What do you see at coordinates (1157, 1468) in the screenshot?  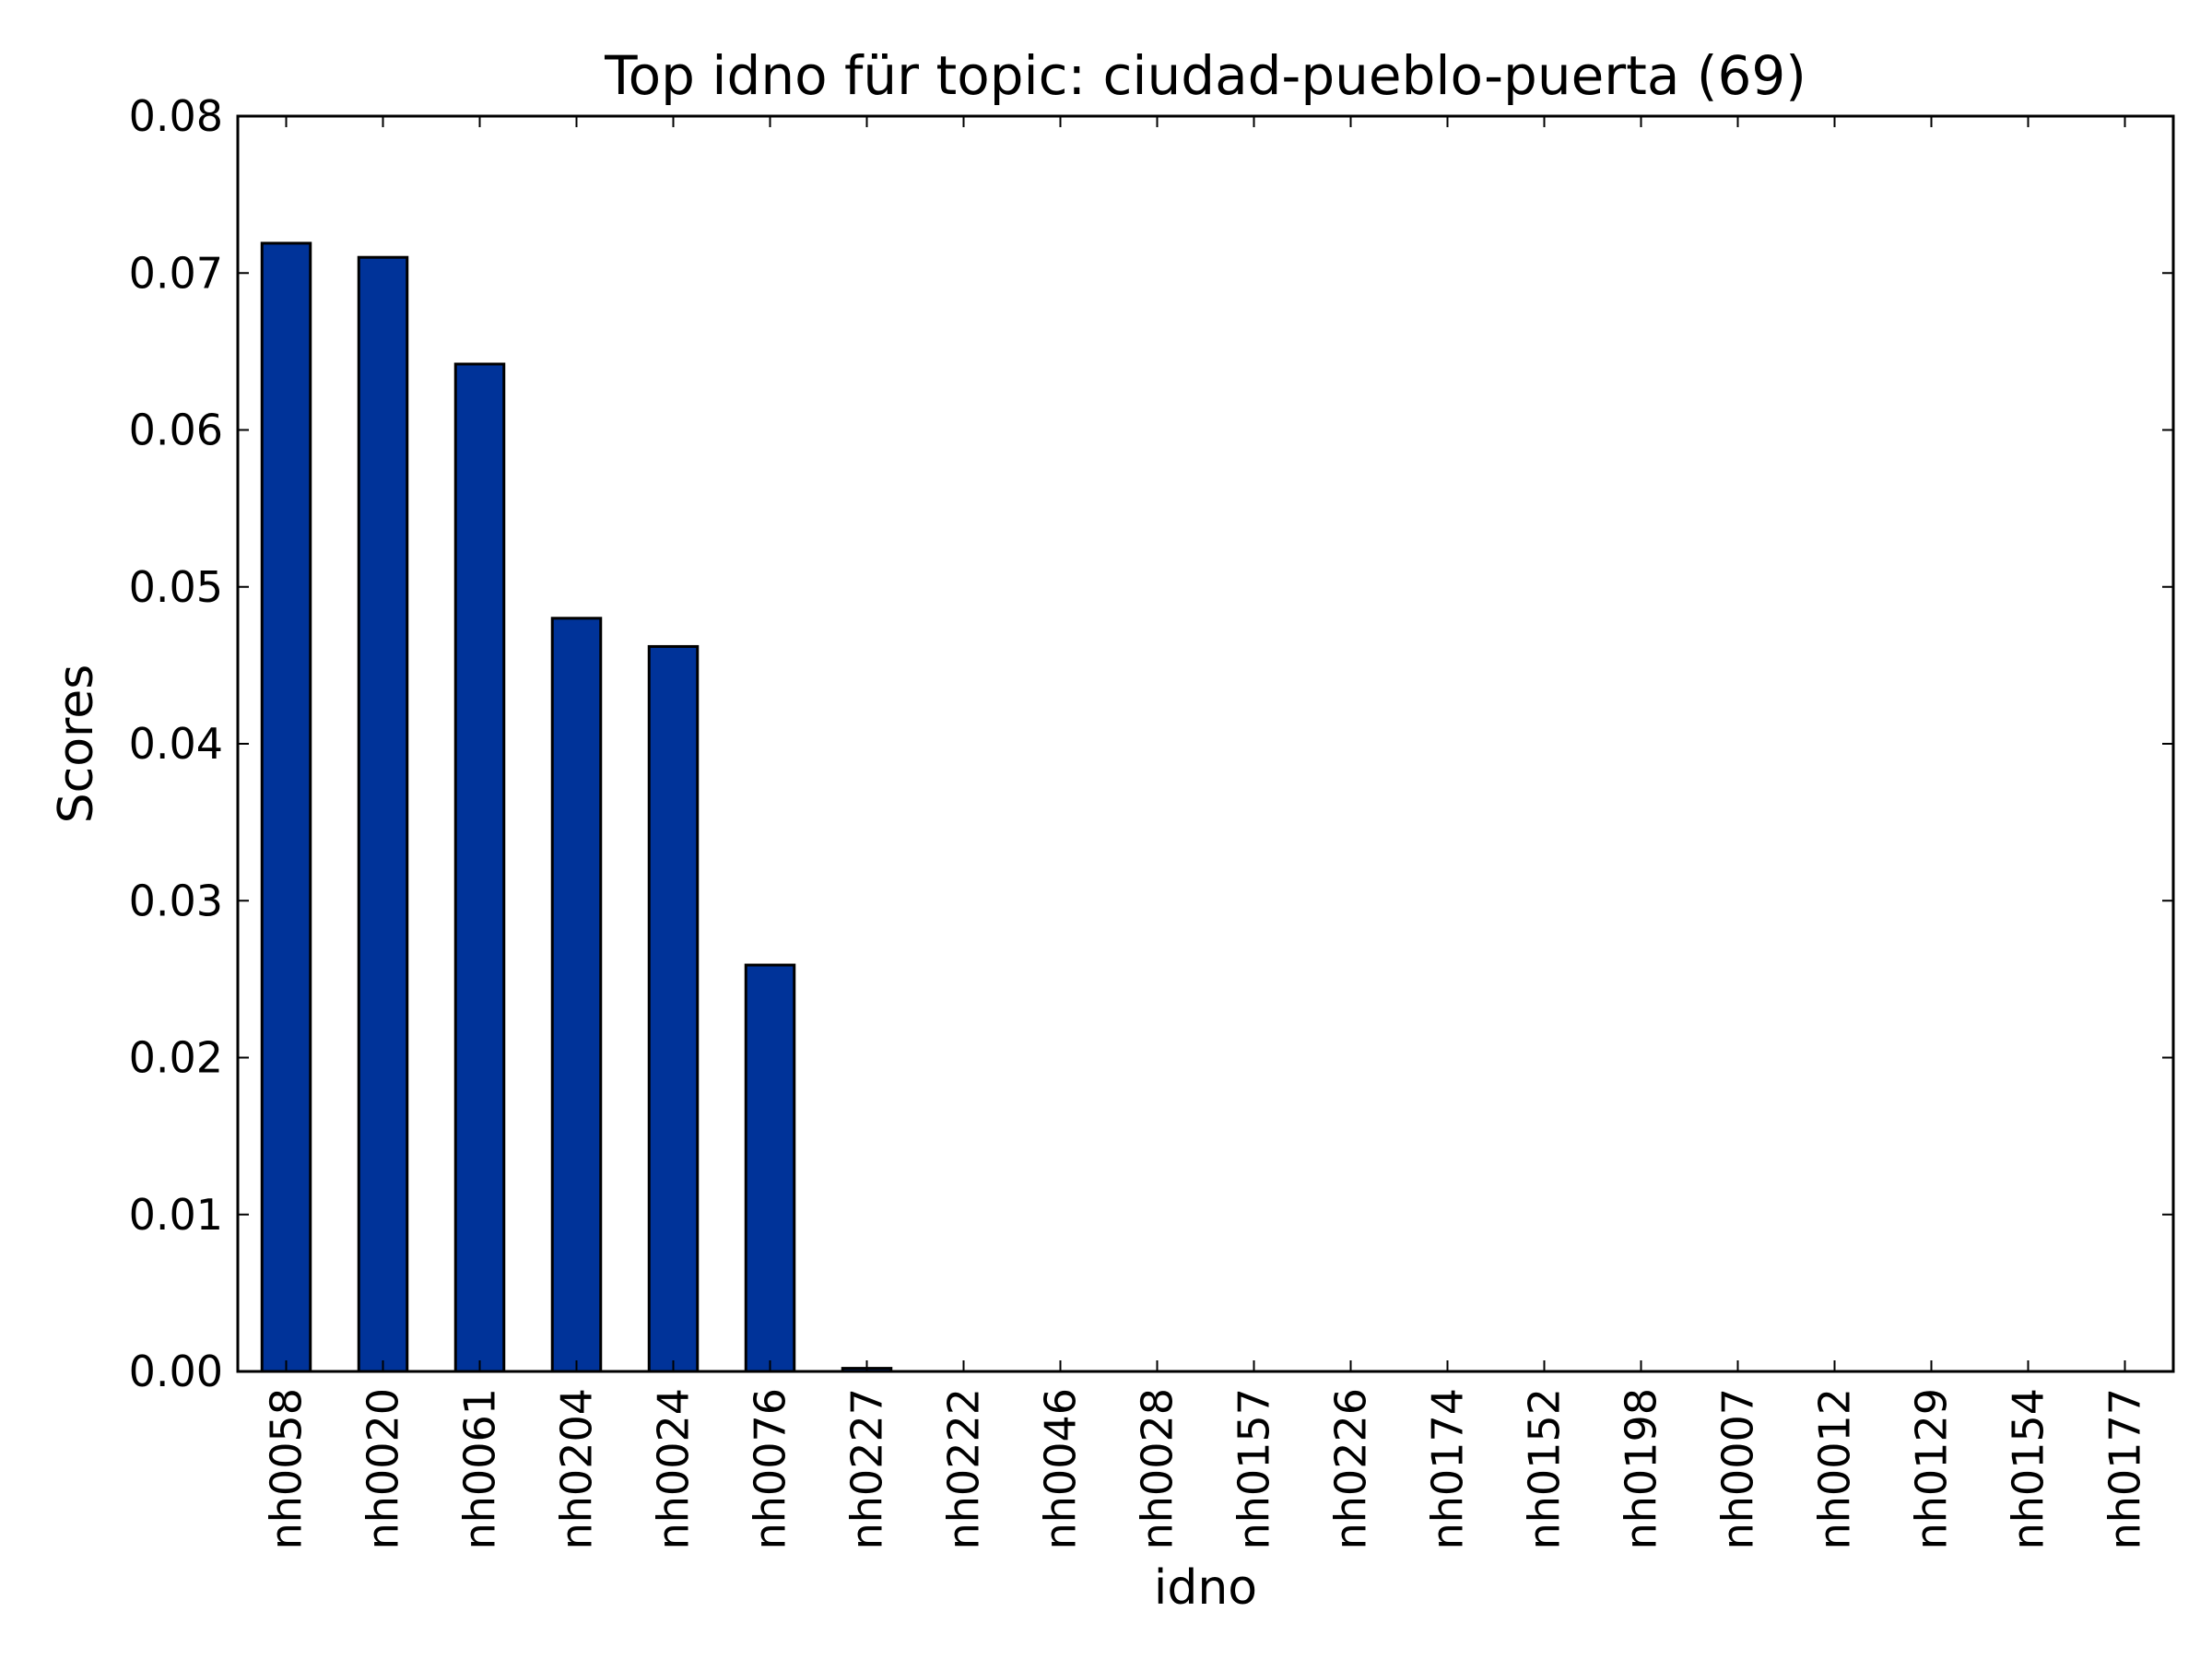 I see `x-tick-label: nh0028` at bounding box center [1157, 1468].